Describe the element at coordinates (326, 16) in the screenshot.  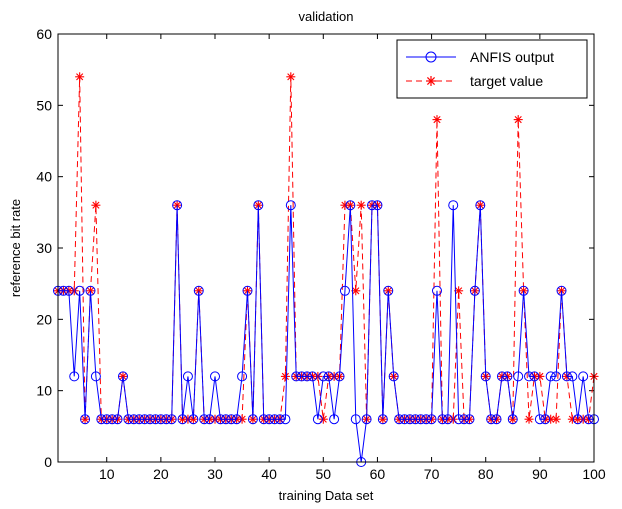
I see `chart-title: validation` at that location.